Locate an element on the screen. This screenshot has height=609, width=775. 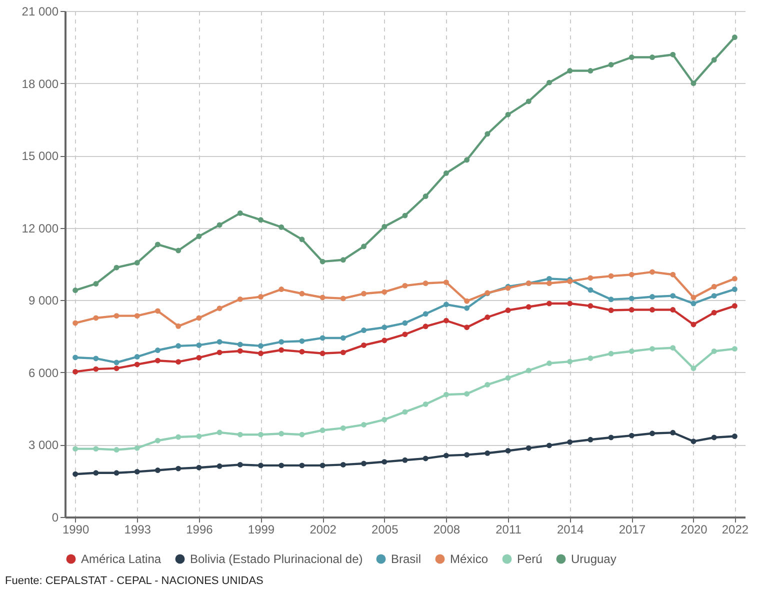
y-tick-label: 9 000 is located at coordinates (43, 301).